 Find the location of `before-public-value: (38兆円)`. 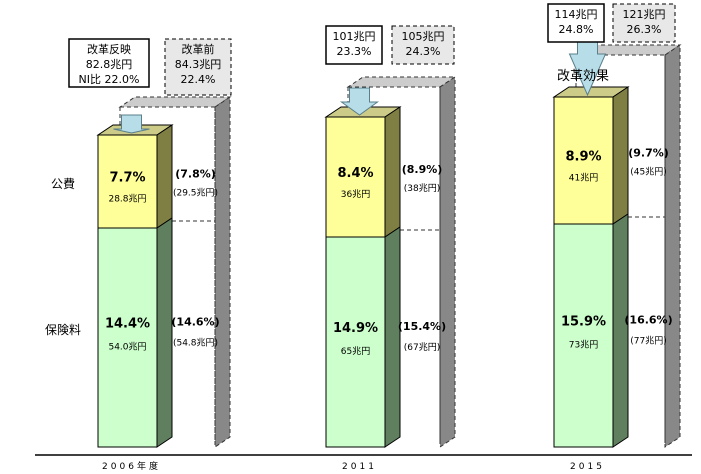

before-public-value: (38兆円) is located at coordinates (422, 188).